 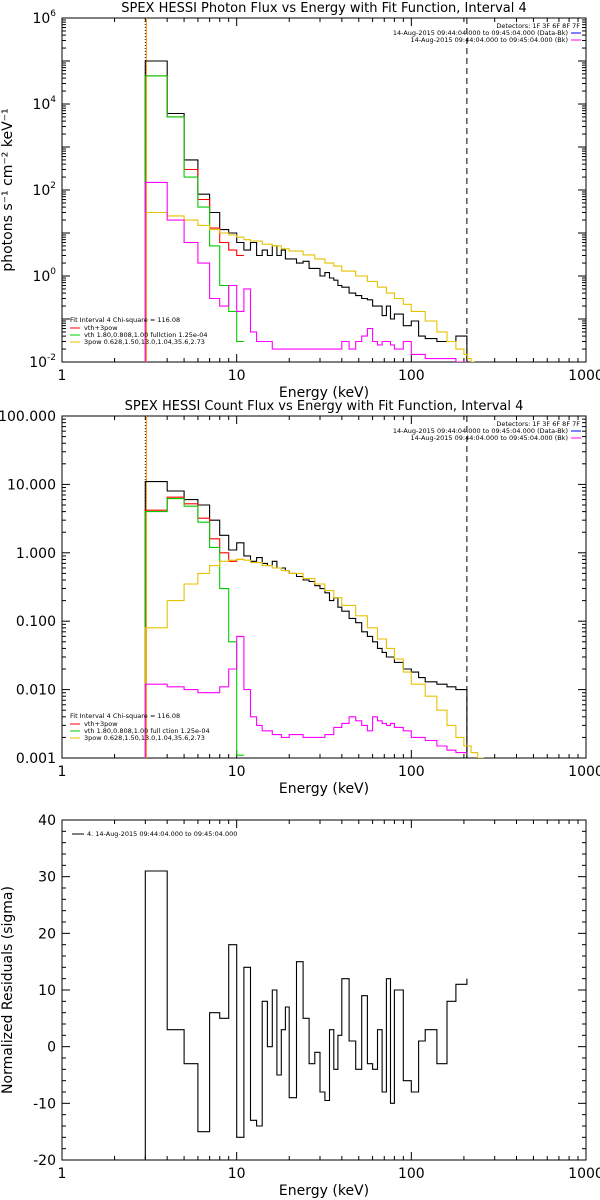 What do you see at coordinates (51, 358) in the screenshot?
I see `y-tick-exponent: -2` at bounding box center [51, 358].